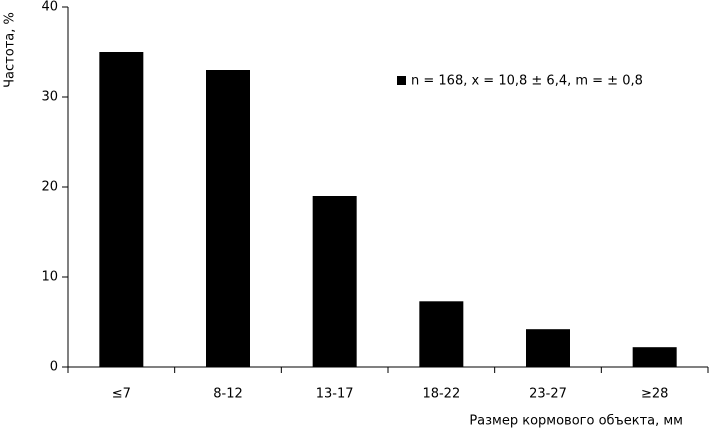 The image size is (709, 433). What do you see at coordinates (576, 421) in the screenshot?
I see `x-axis-label: Размер кормового объекта, мм` at bounding box center [576, 421].